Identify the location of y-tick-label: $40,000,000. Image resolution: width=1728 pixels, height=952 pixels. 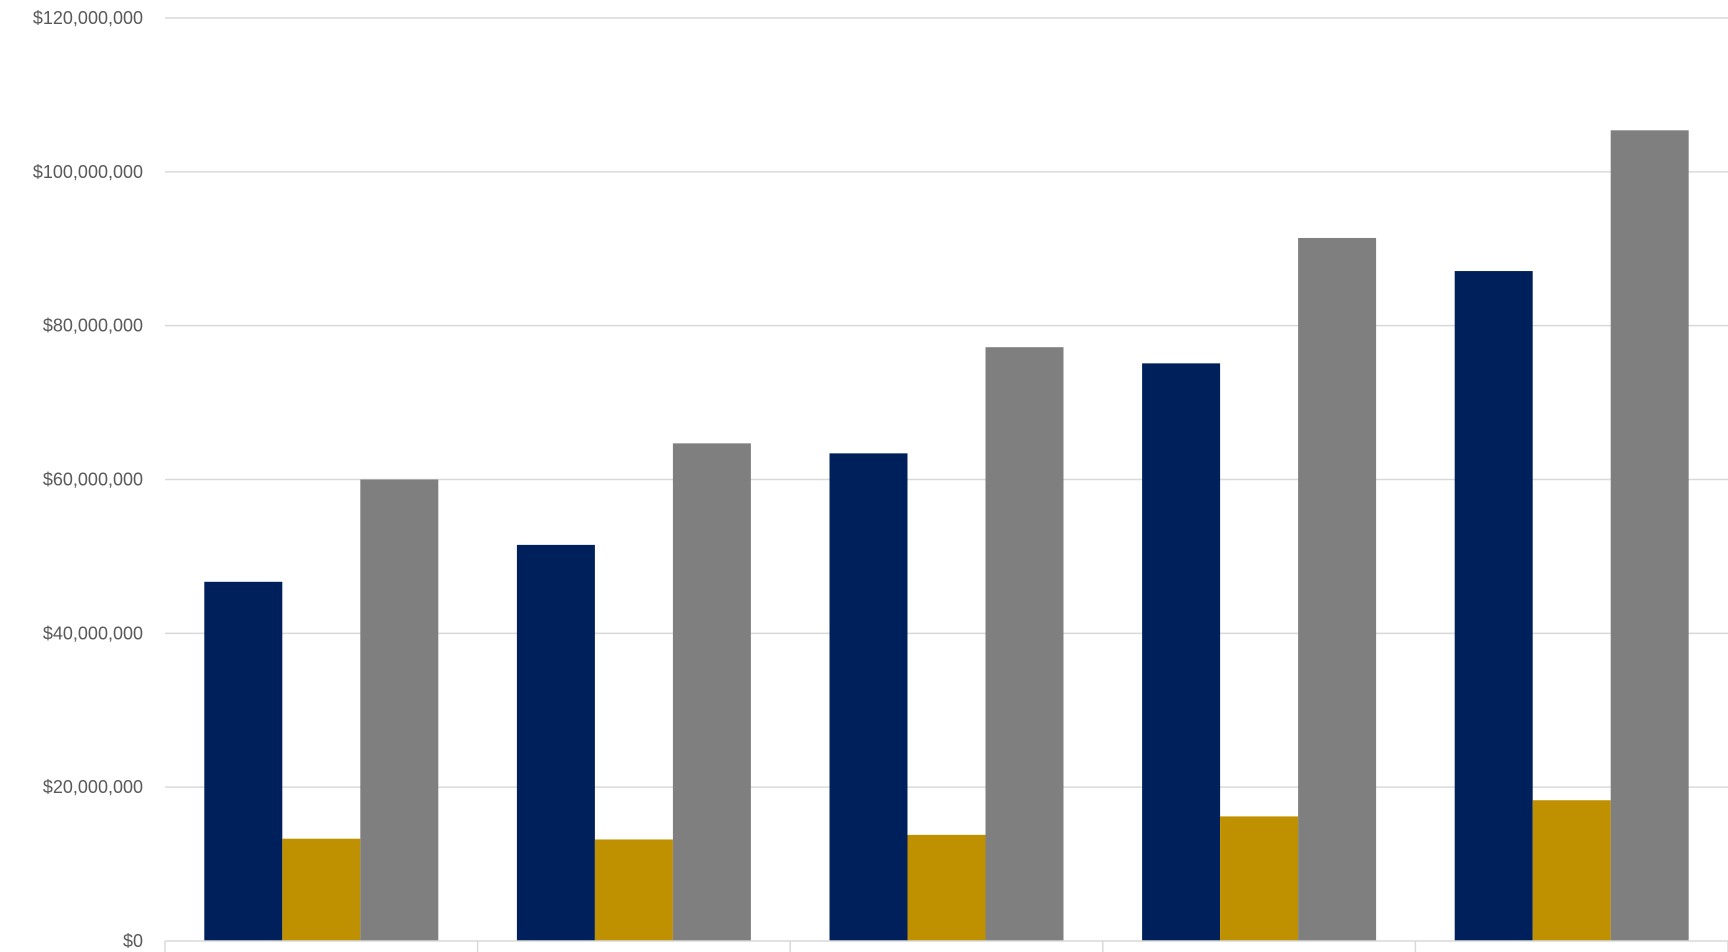
(93, 633).